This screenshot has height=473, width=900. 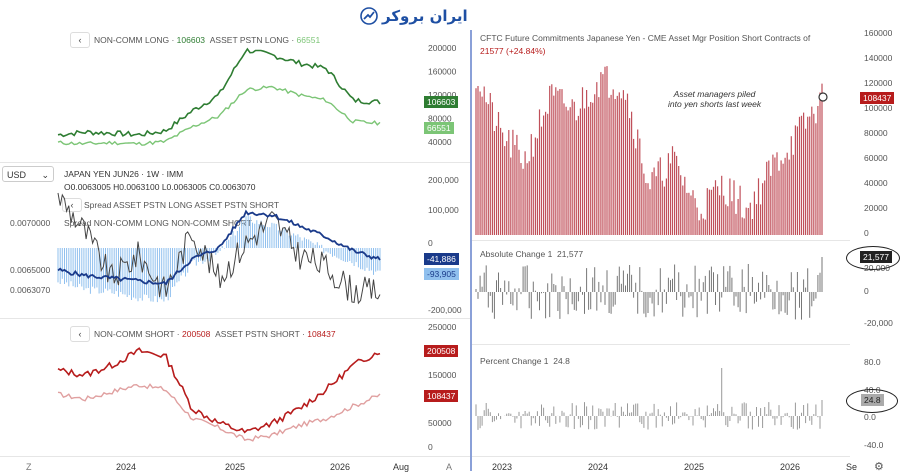 I want to click on collapse-button: ‹, so click(x=80, y=40).